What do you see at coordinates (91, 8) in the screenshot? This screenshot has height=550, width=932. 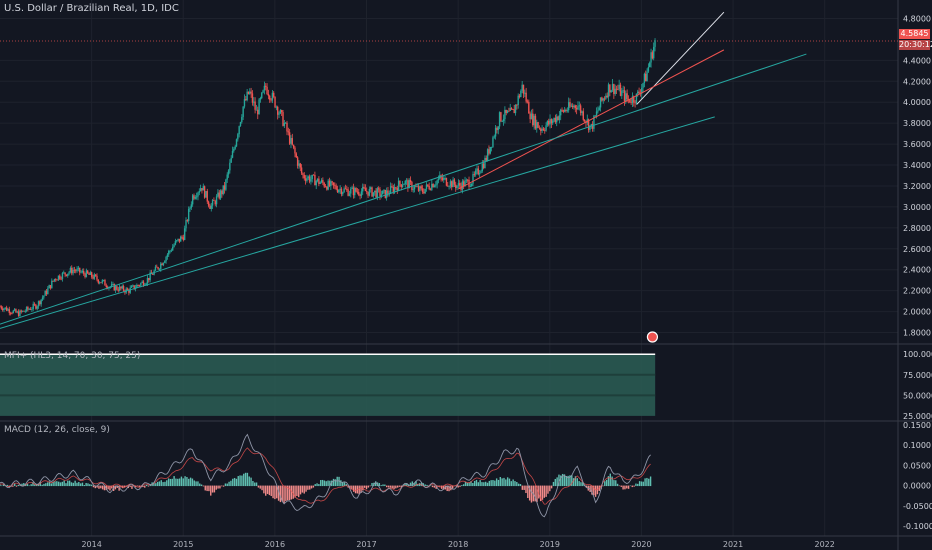 I see `chart-title: U.S. Dollar / Brazilian Real, 1D, IDC` at bounding box center [91, 8].